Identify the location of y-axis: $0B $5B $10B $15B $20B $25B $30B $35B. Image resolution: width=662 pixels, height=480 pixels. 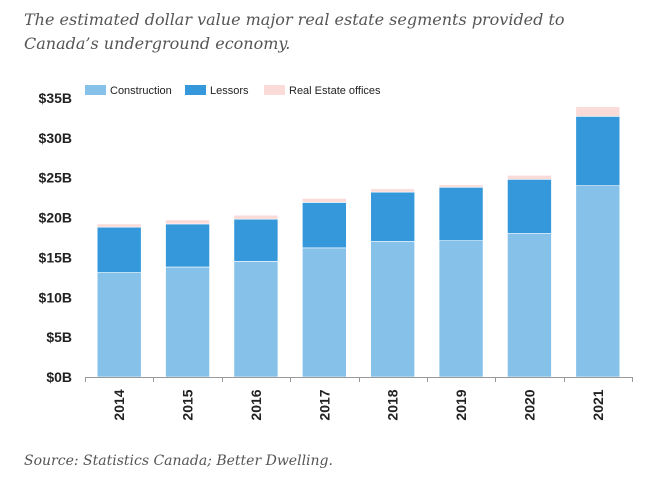
(55, 237).